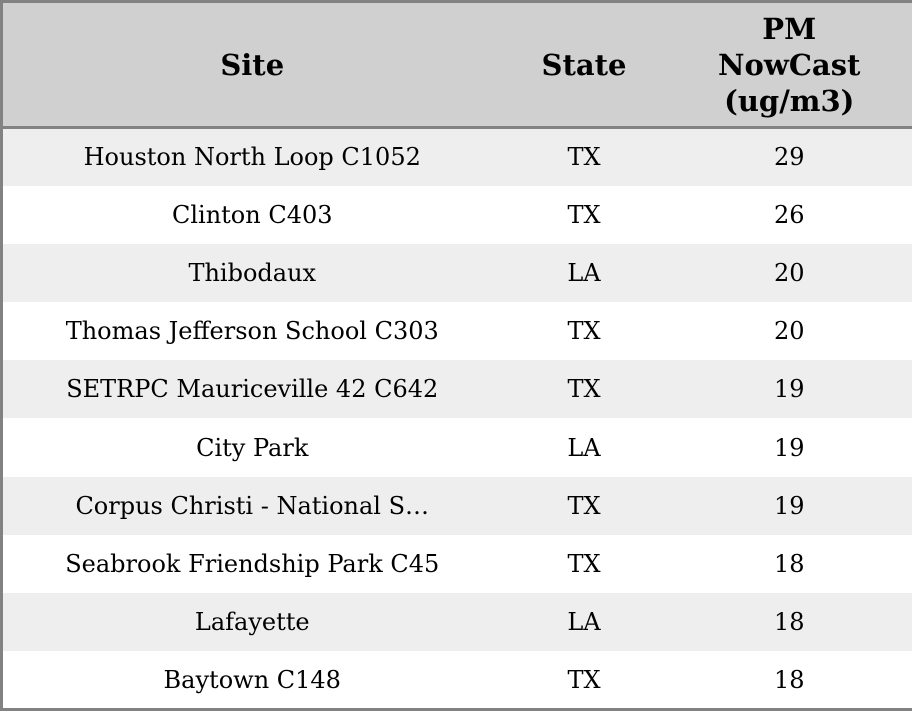 The height and width of the screenshot is (711, 912). What do you see at coordinates (456, 622) in the screenshot?
I see `table-row: Lafayette LA 18` at bounding box center [456, 622].